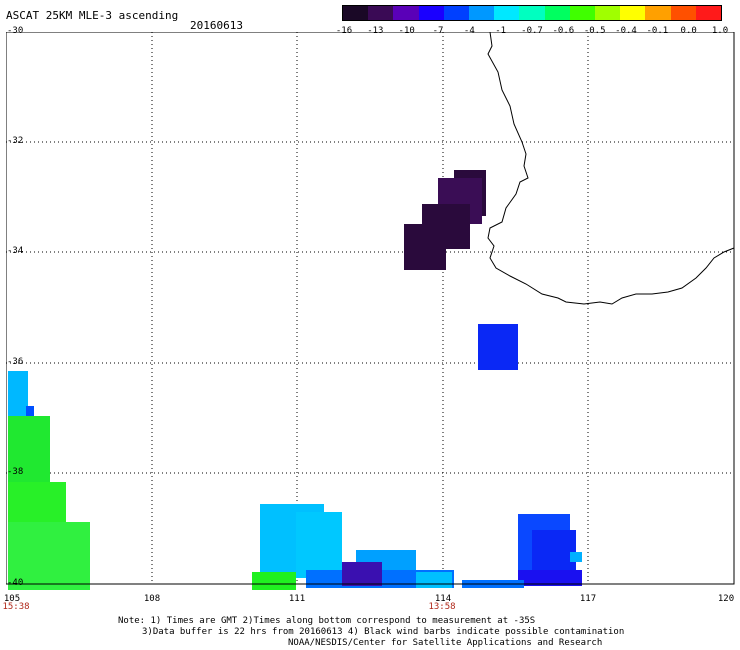 The height and width of the screenshot is (650, 740). I want to click on legend-label: 1.0, so click(720, 31).